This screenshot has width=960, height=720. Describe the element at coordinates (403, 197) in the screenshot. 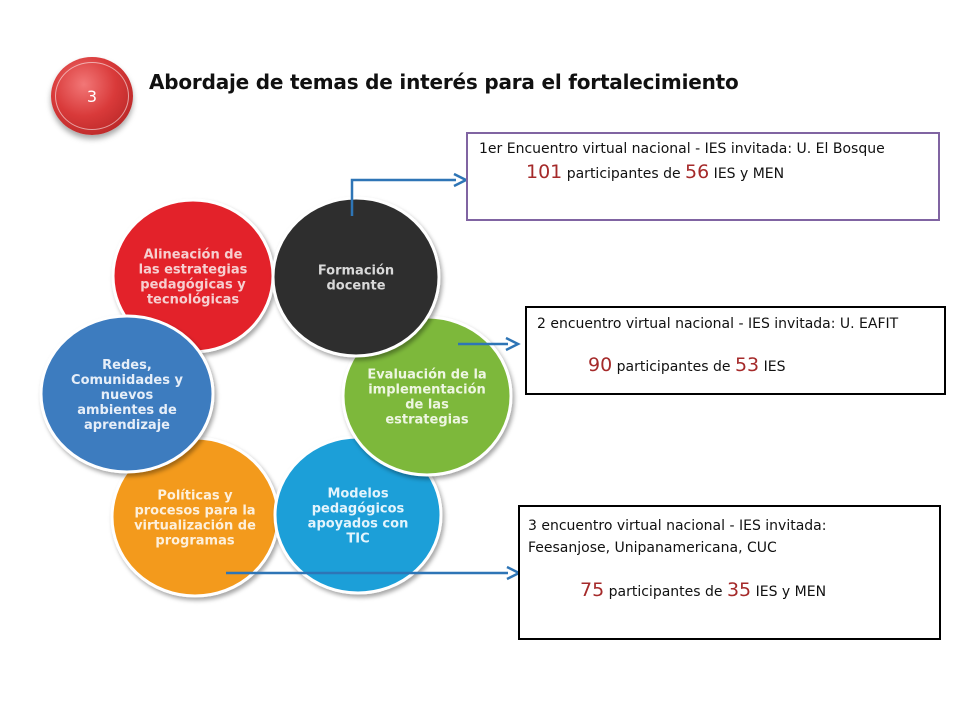

I see `connector-1-line` at that location.